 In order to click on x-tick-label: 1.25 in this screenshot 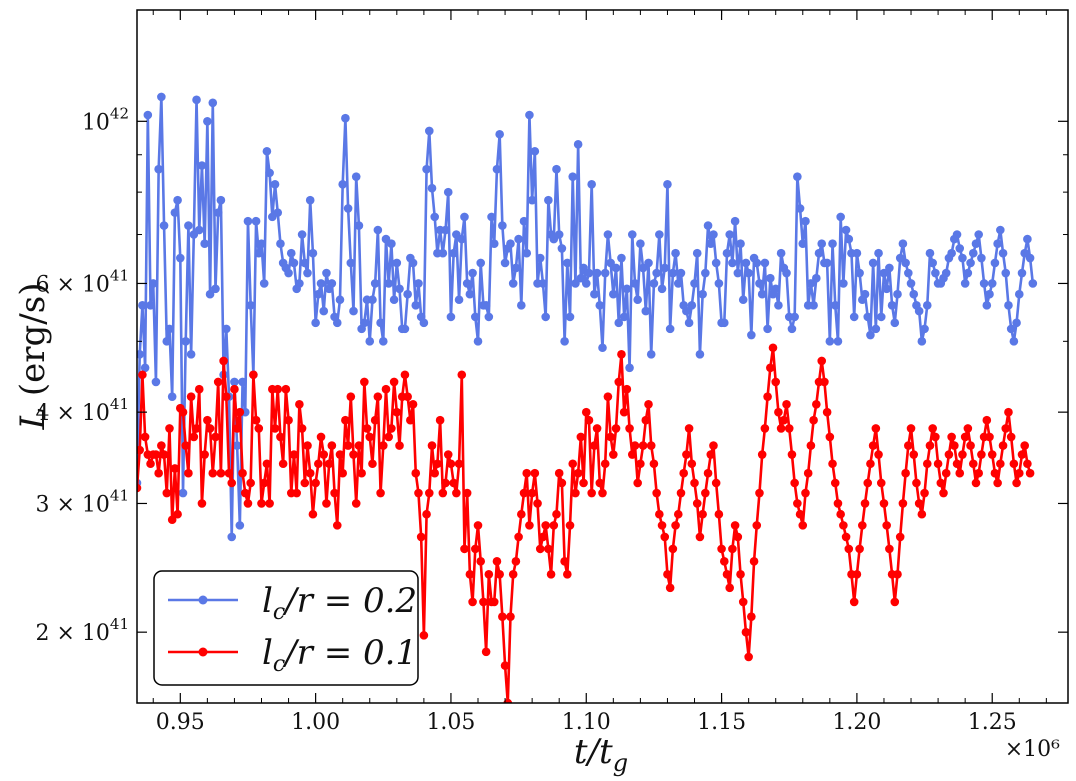, I will do `click(992, 722)`.